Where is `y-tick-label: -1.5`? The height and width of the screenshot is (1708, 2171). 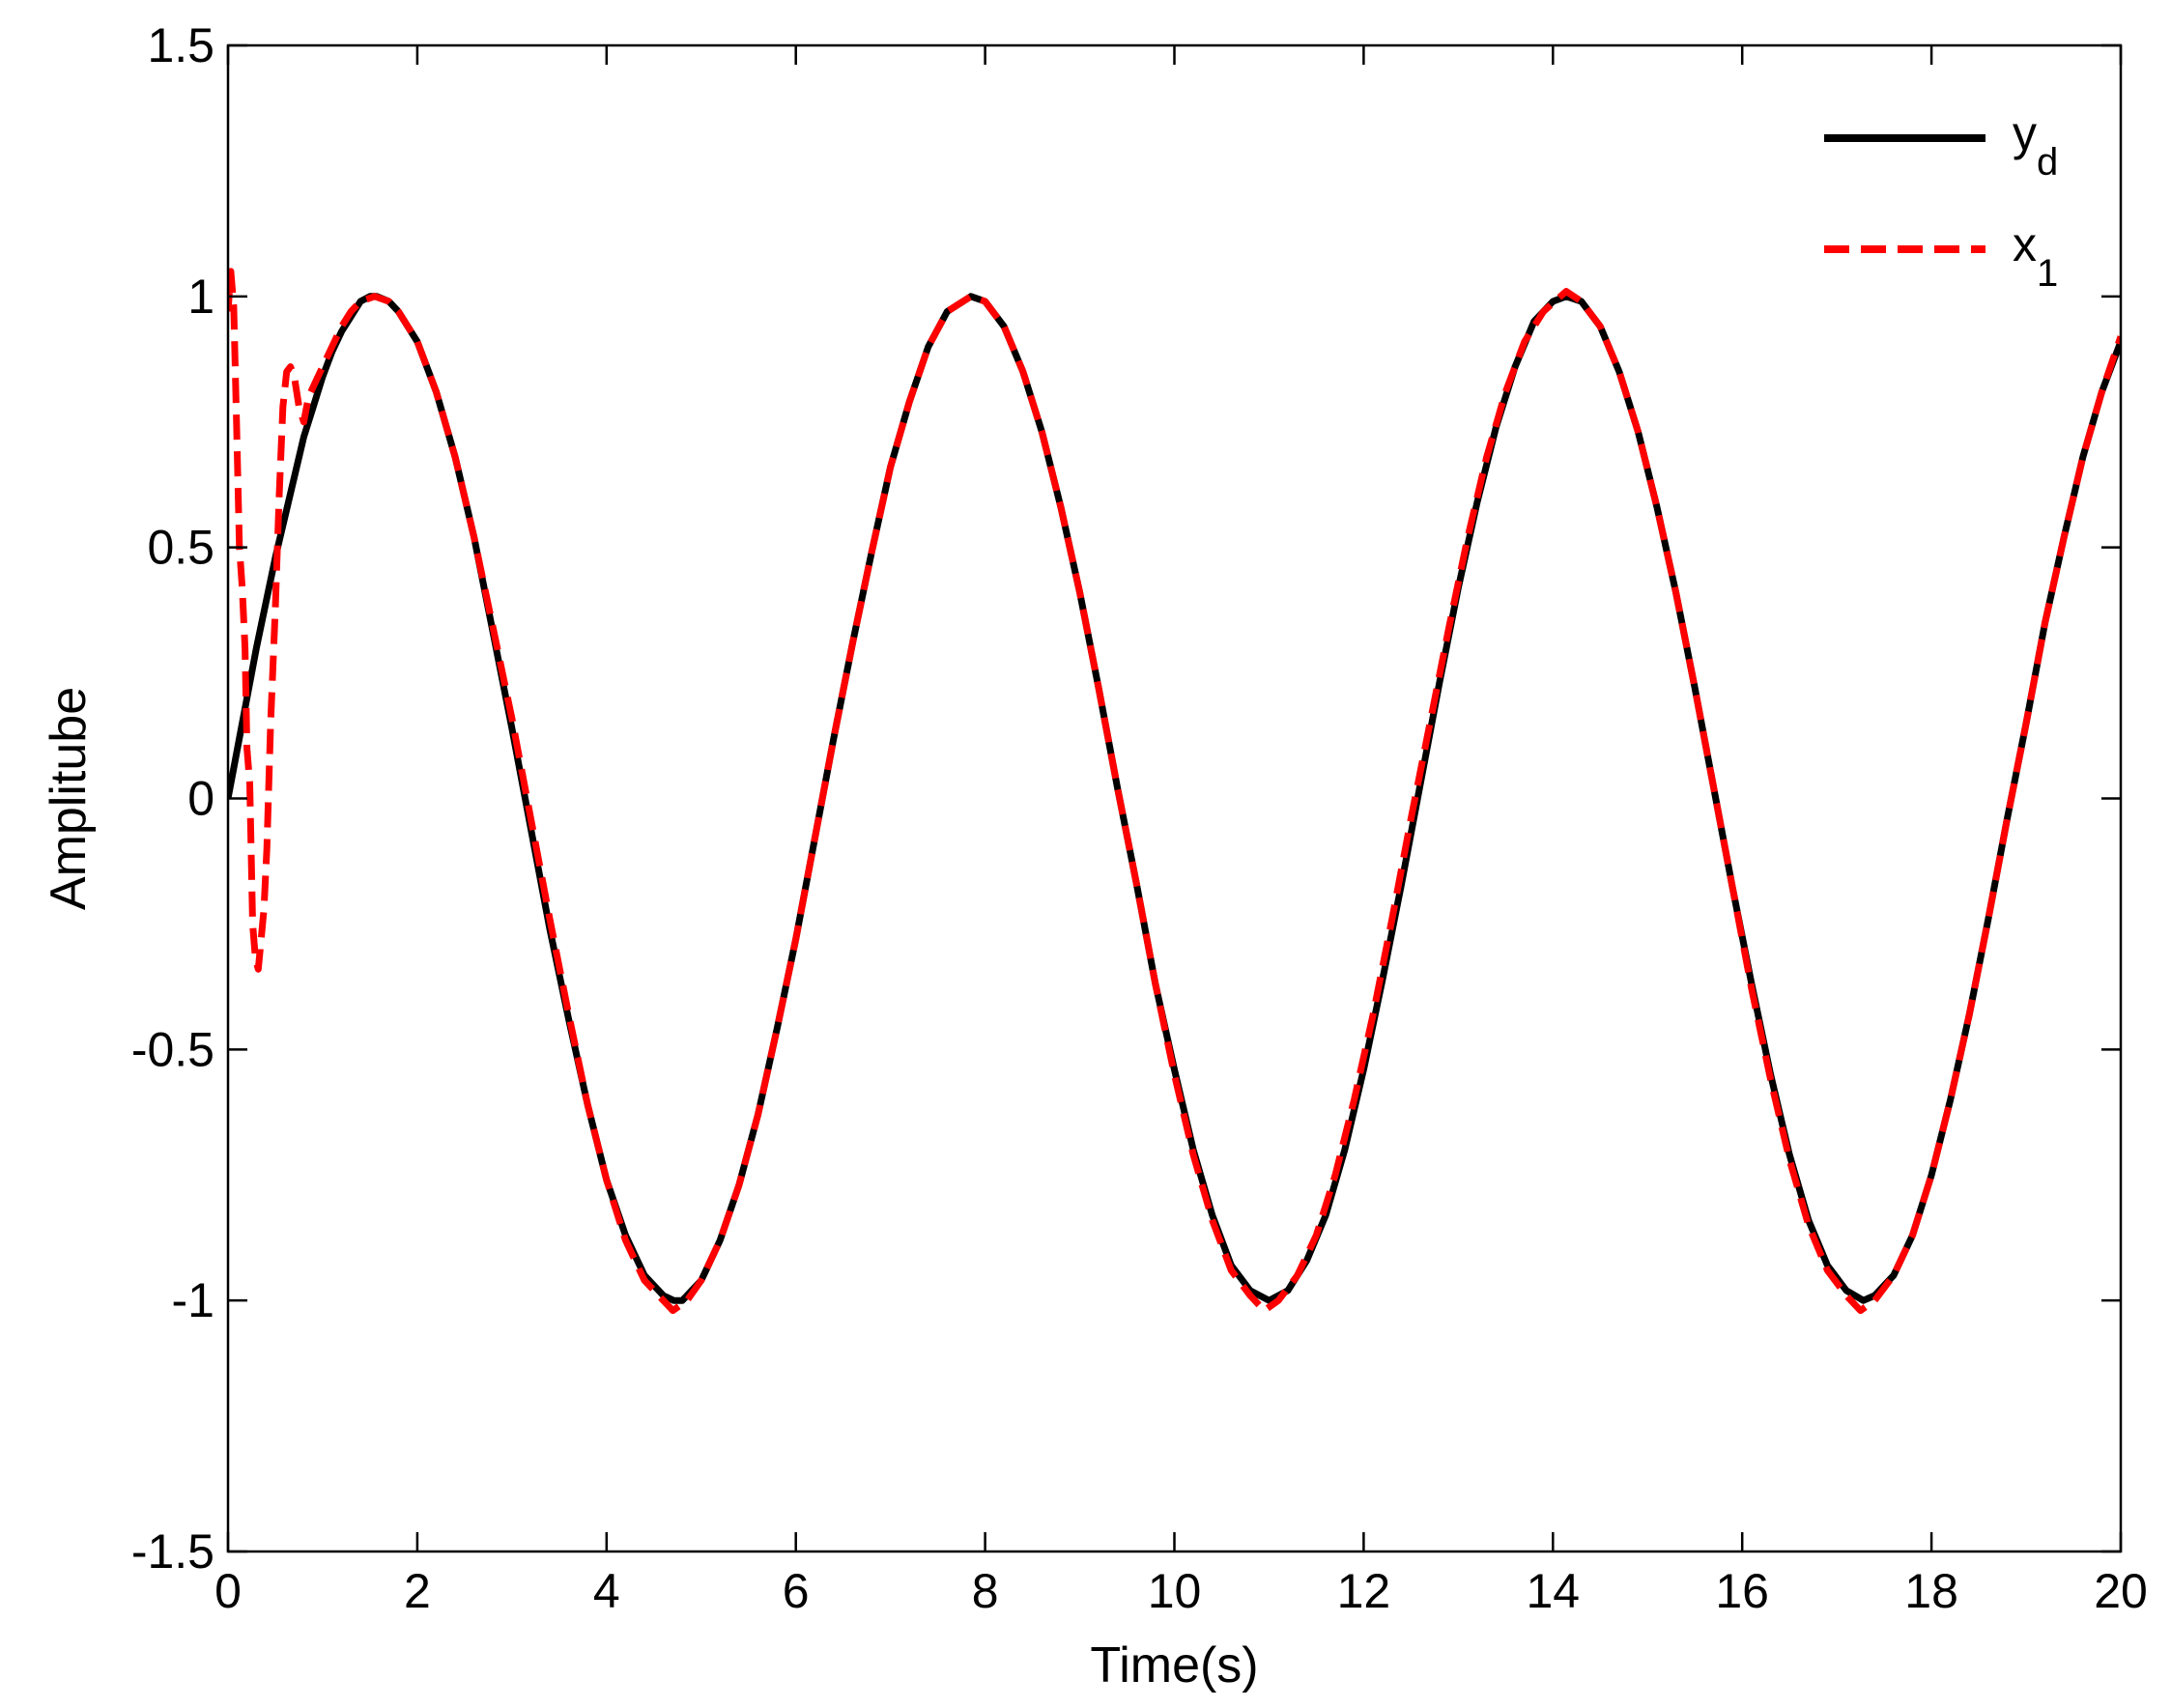 y-tick-label: -1.5 is located at coordinates (172, 1552).